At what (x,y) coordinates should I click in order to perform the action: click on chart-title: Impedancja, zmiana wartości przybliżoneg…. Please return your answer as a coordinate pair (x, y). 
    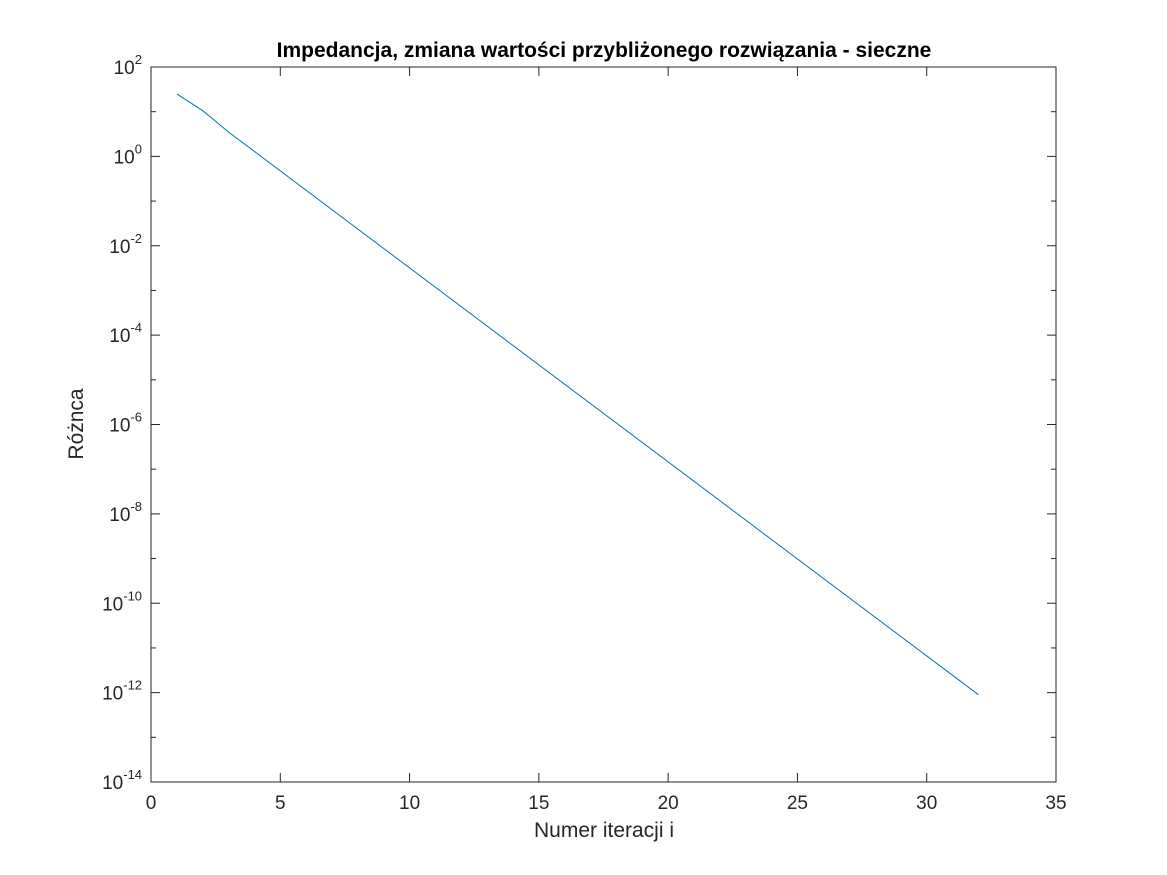
    Looking at the image, I should click on (604, 50).